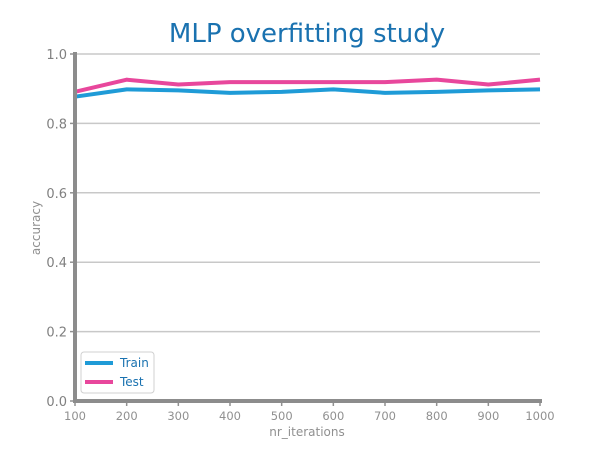  I want to click on series-line-test, so click(307, 85).